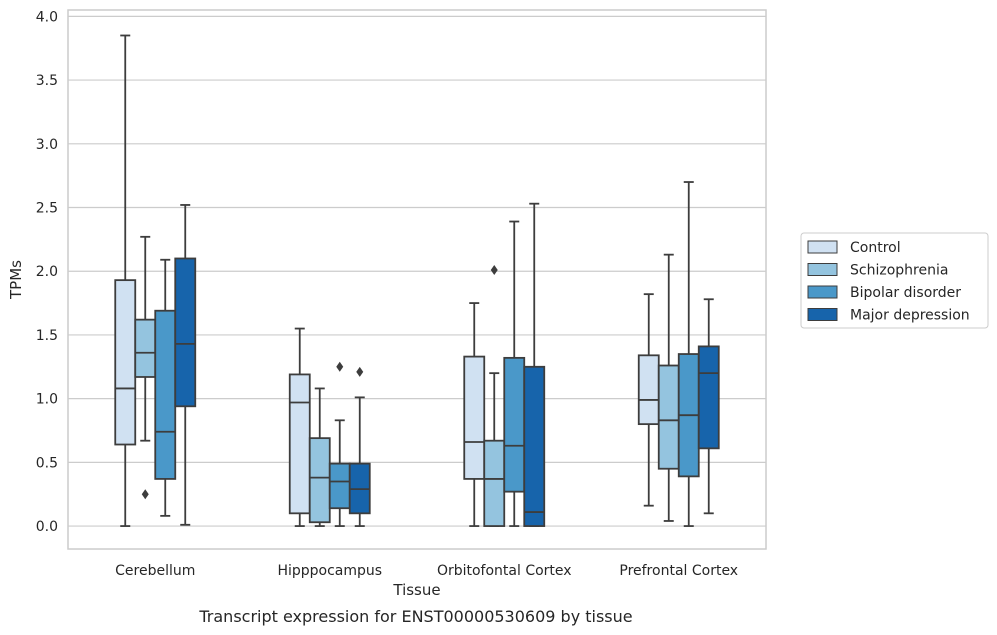 This screenshot has width=997, height=635. I want to click on legend-frame, so click(894, 280).